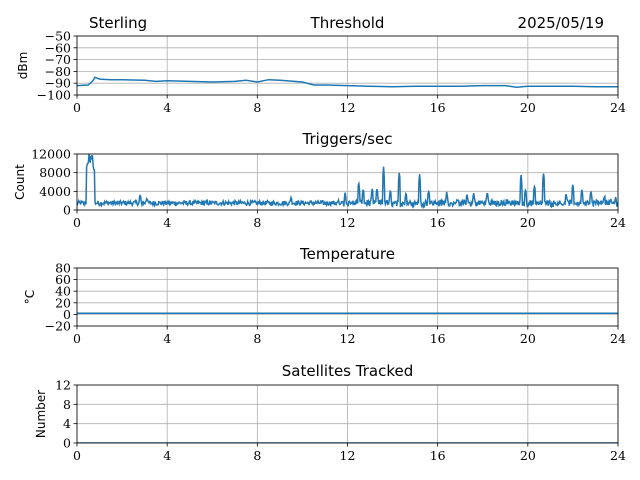 The height and width of the screenshot is (480, 640). Describe the element at coordinates (63, 291) in the screenshot. I see `y-tick-label: 40` at that location.